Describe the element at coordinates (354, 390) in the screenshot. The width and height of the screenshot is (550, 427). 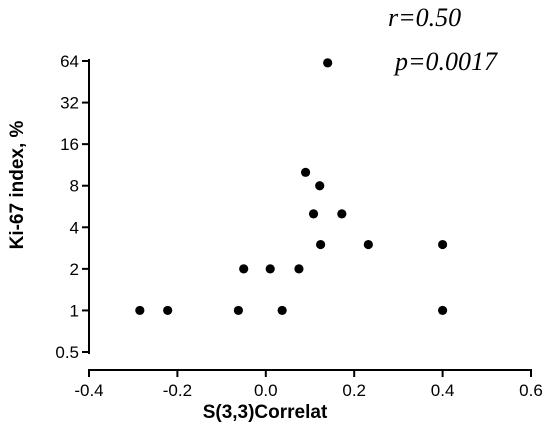
I see `x-tick-label: 0.2` at that location.